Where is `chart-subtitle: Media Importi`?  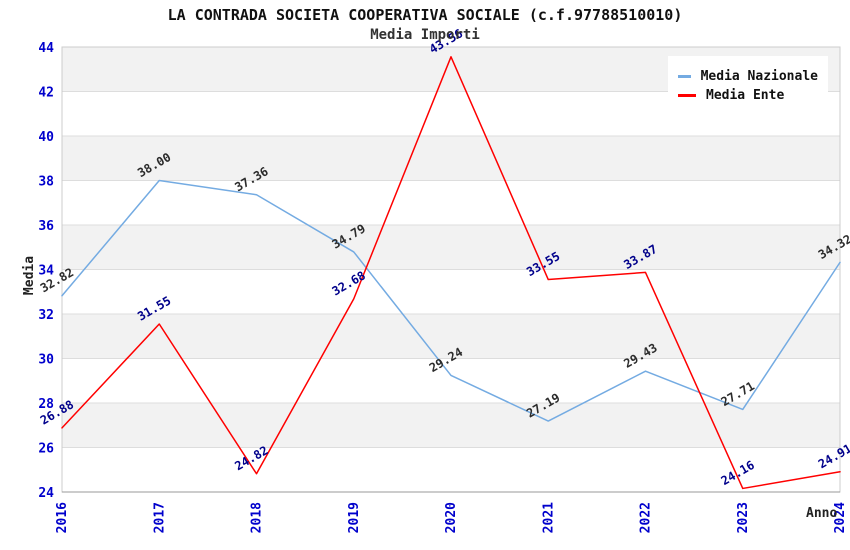 chart-subtitle: Media Importi is located at coordinates (425, 35).